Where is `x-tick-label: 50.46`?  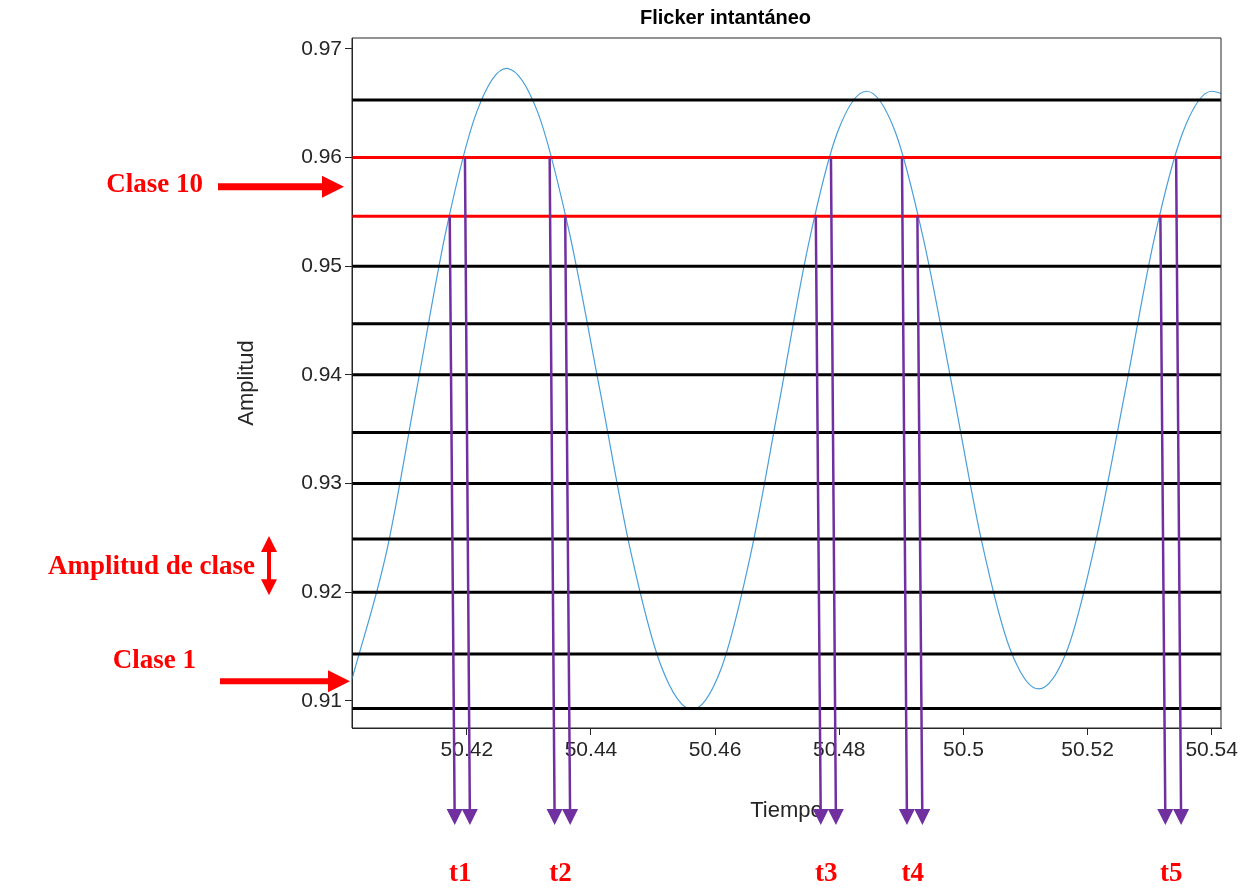
x-tick-label: 50.46 is located at coordinates (715, 749).